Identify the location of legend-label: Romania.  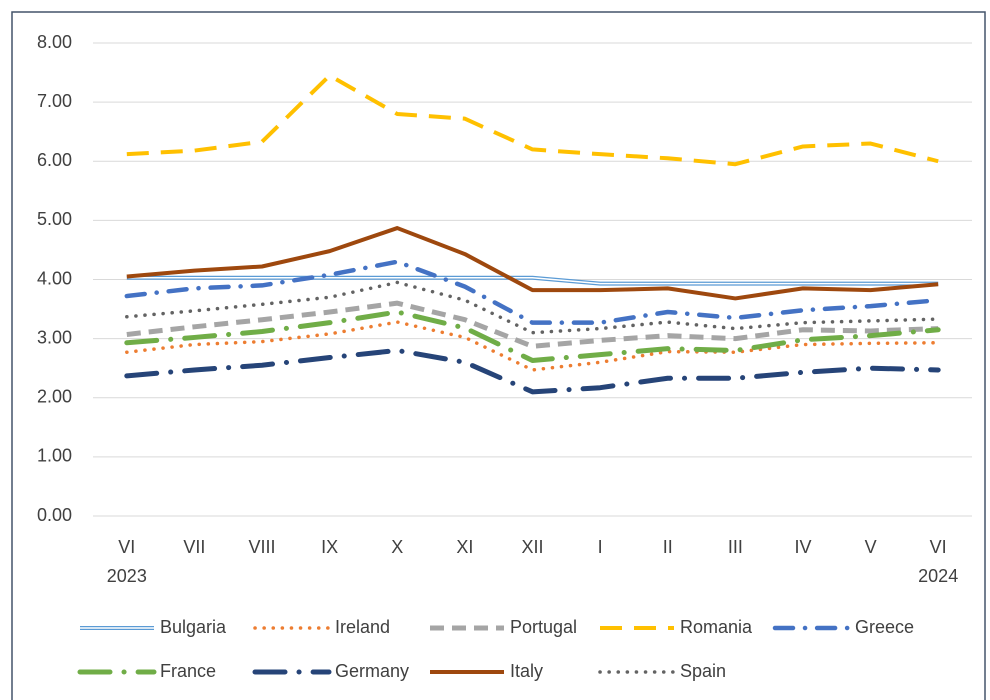
(716, 627).